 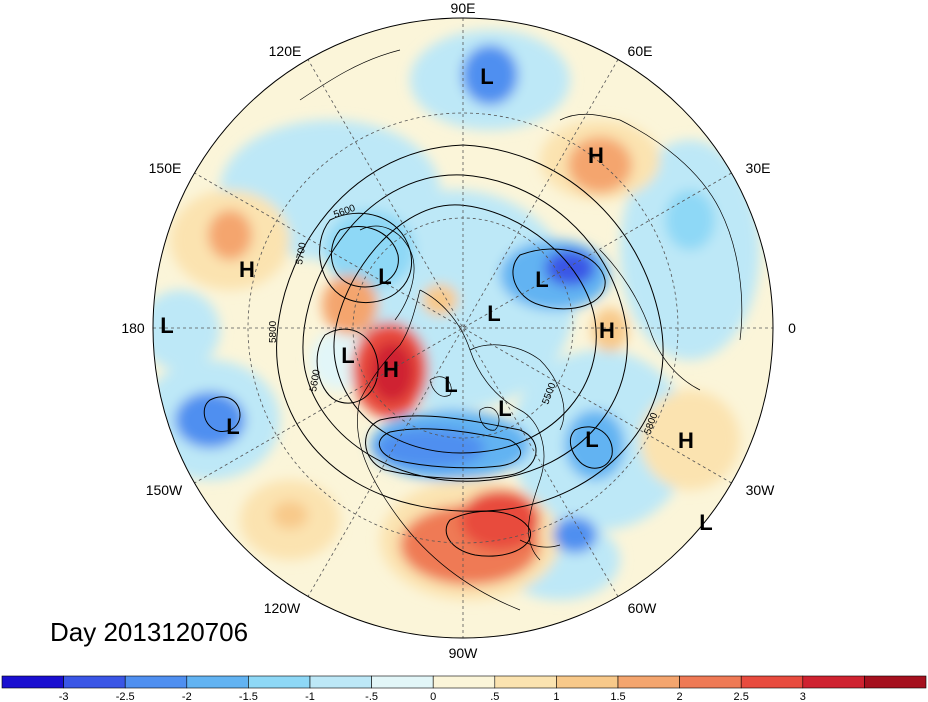 What do you see at coordinates (301, 253) in the screenshot?
I see `contour-label: 5700` at bounding box center [301, 253].